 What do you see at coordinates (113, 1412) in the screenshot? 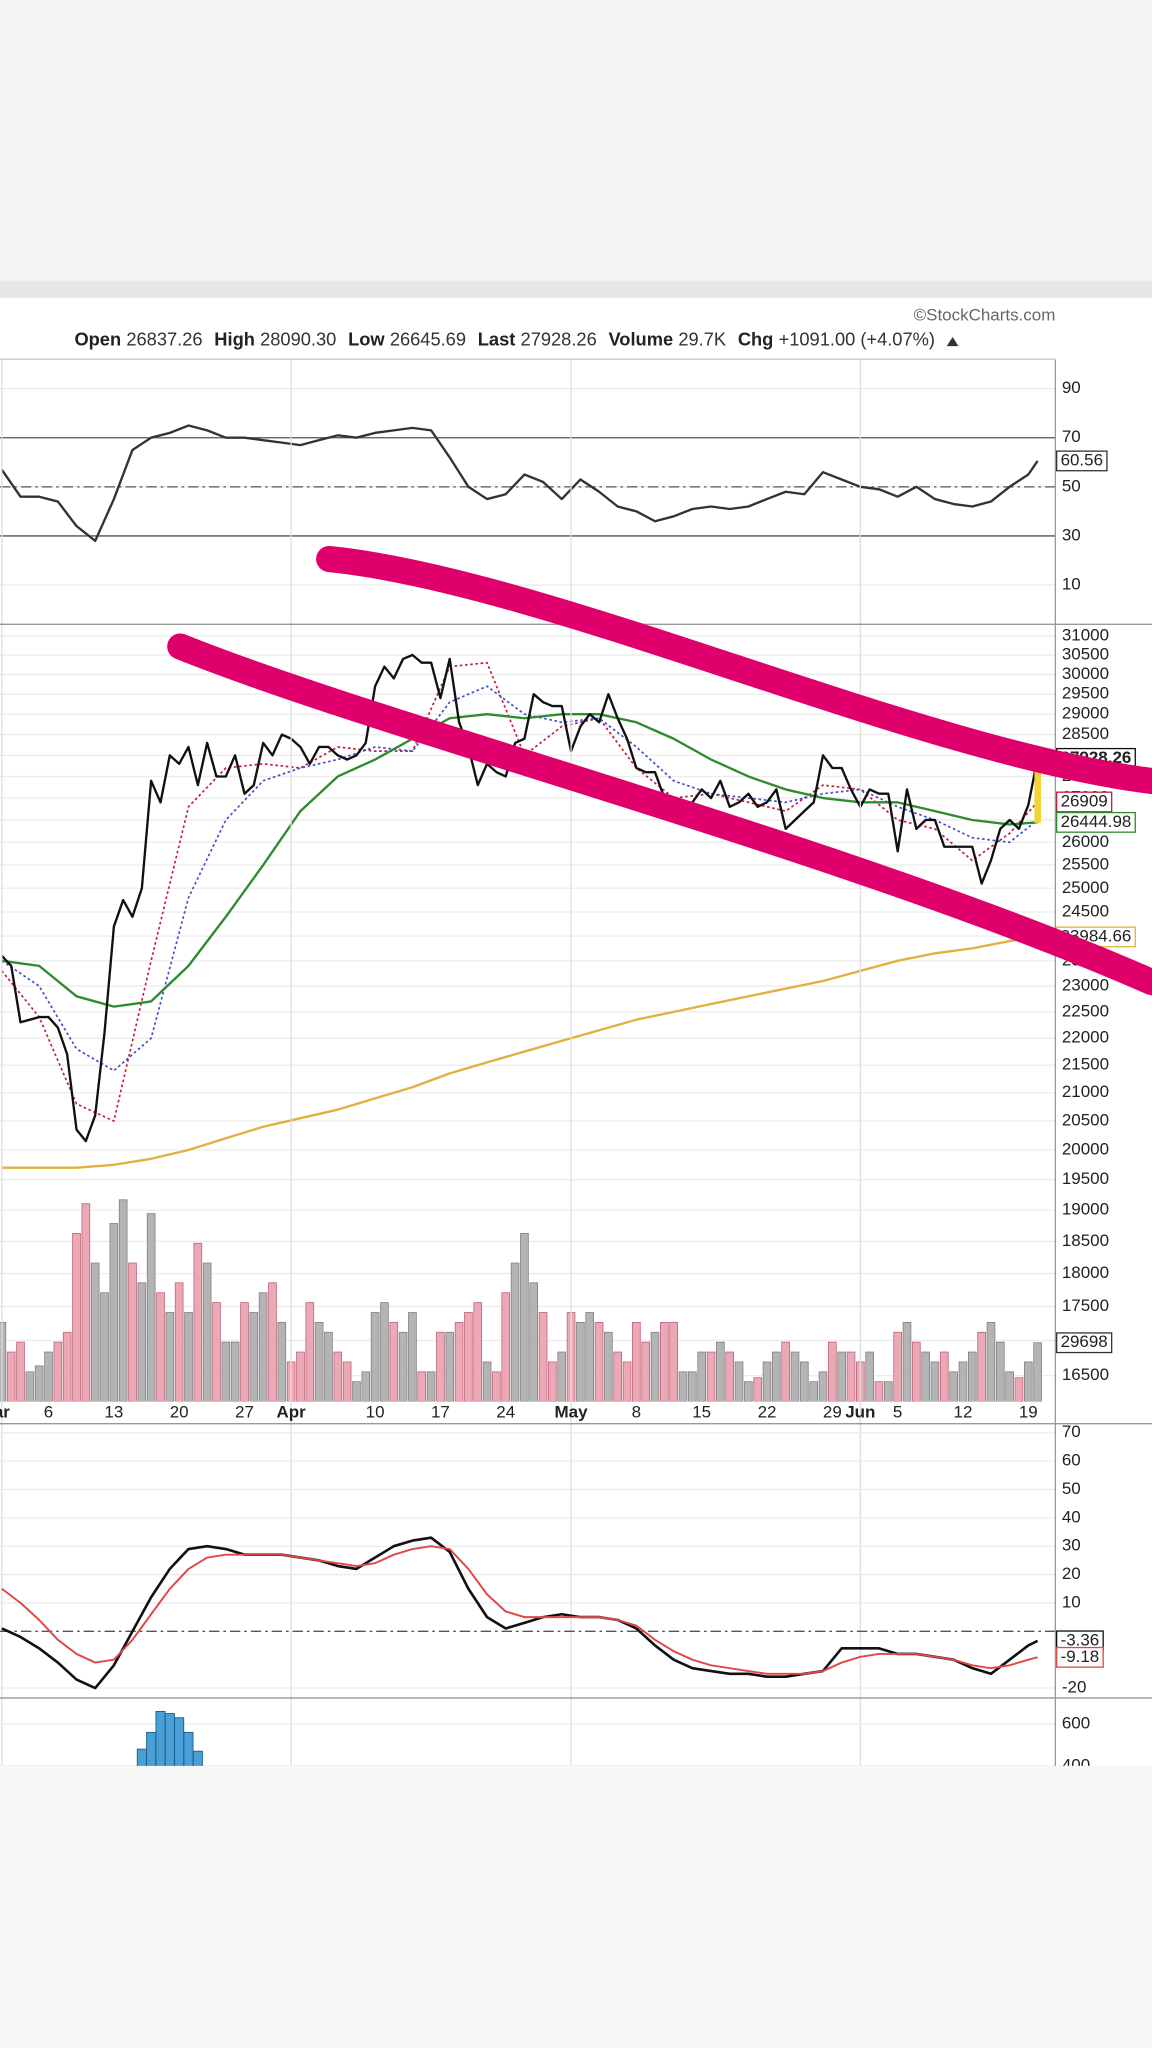
I see `x-tick-label: 13` at bounding box center [113, 1412].